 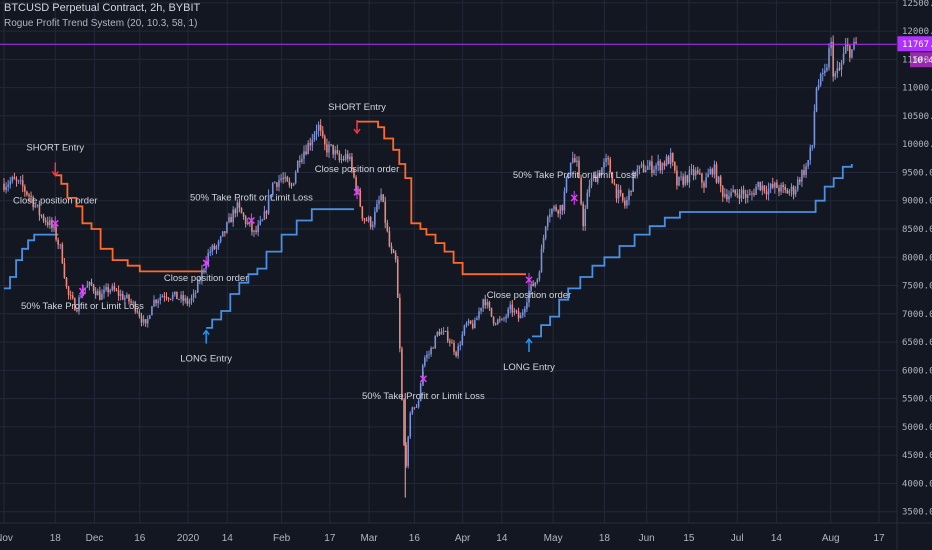 I want to click on annotation-close-position-2: Close position order, so click(x=206, y=278).